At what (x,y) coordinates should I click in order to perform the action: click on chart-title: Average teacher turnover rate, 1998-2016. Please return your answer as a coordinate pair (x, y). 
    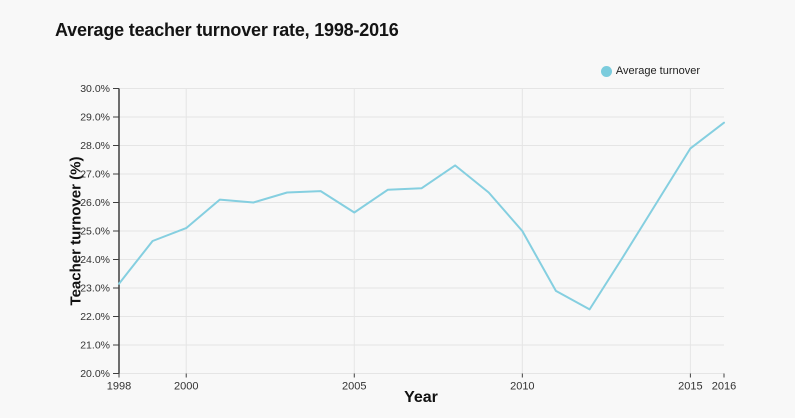
    Looking at the image, I should click on (227, 30).